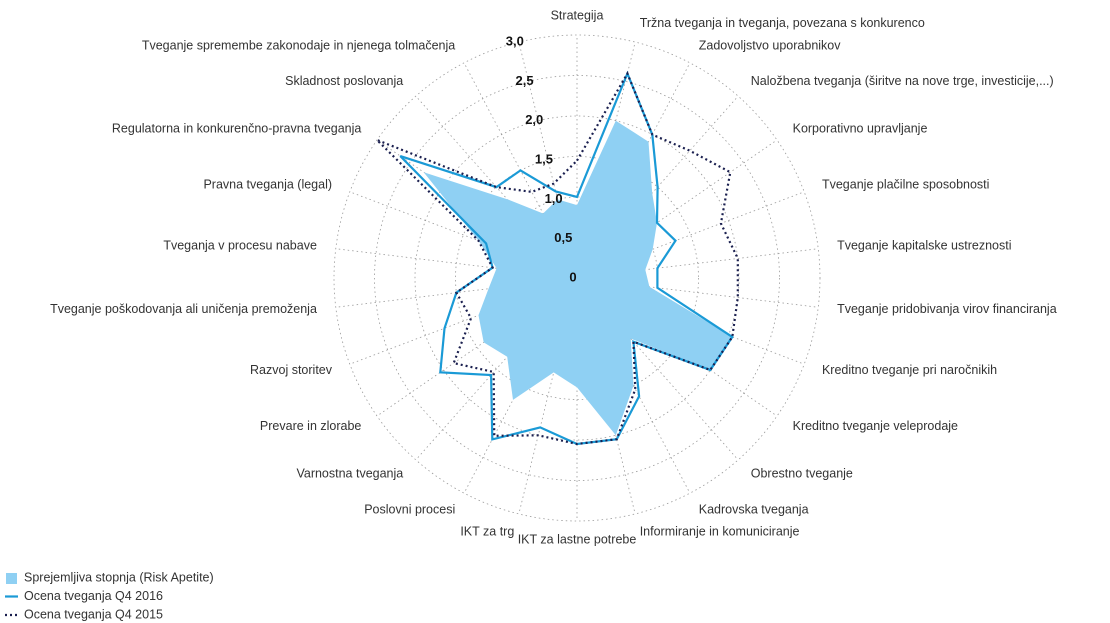  I want to click on category-label: Informiranje in komuniciranje, so click(720, 532).